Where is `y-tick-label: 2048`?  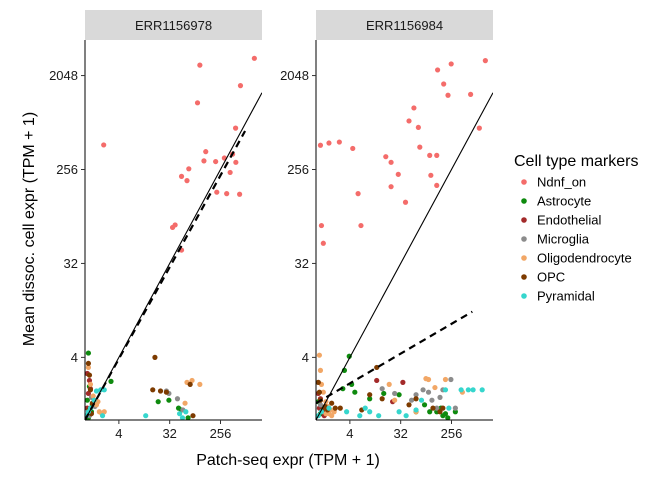
y-tick-label: 2048 is located at coordinates (63, 75).